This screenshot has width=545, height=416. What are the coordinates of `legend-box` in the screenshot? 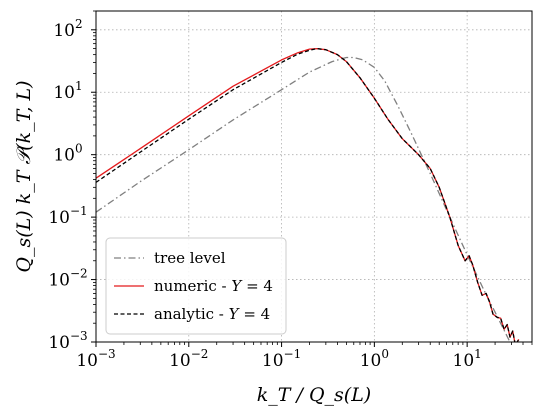 It's located at (196, 286).